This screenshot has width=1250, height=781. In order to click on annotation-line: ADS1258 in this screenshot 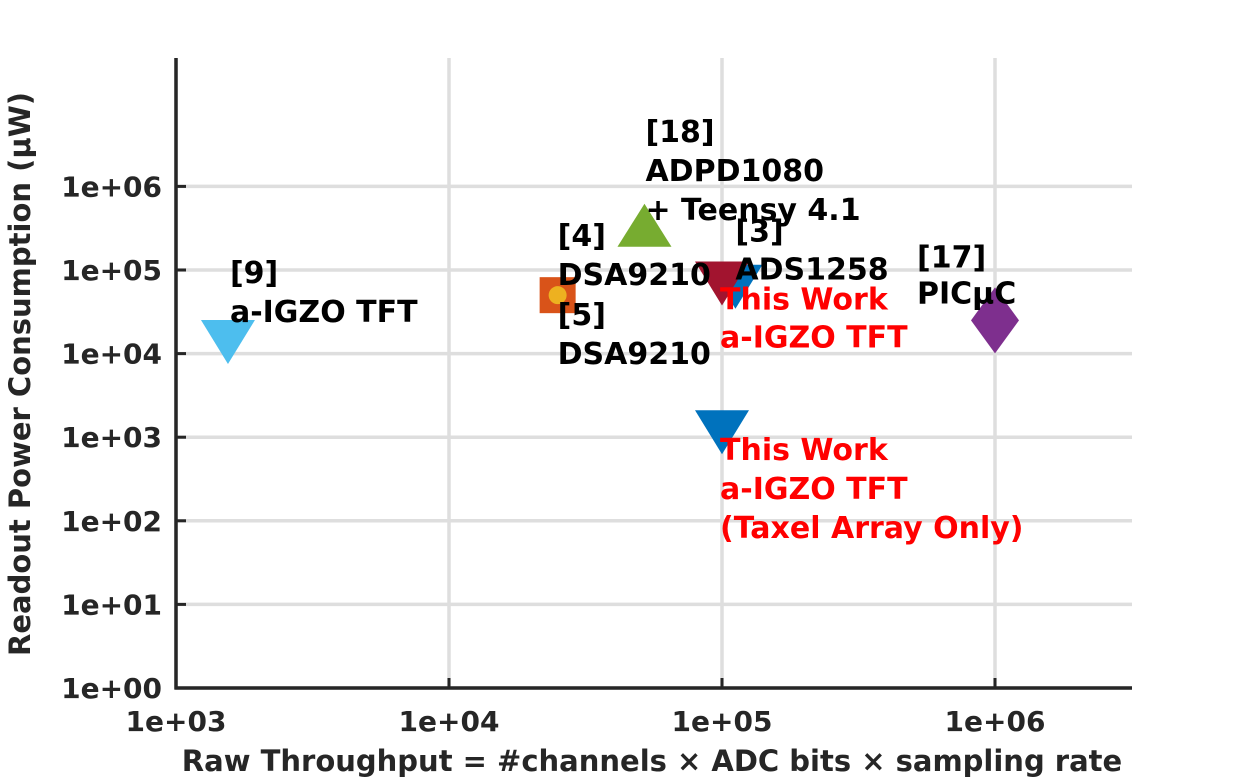, I will do `click(811, 270)`.